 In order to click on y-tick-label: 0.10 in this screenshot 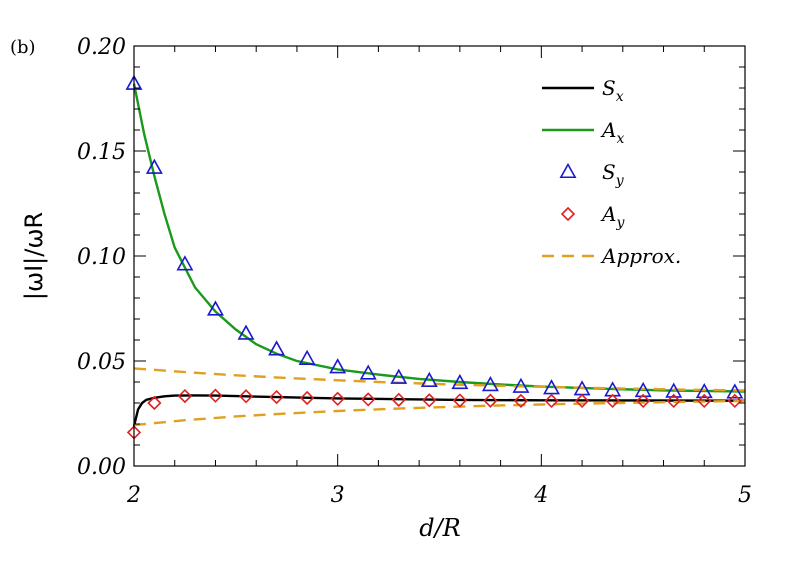, I will do `click(101, 257)`.